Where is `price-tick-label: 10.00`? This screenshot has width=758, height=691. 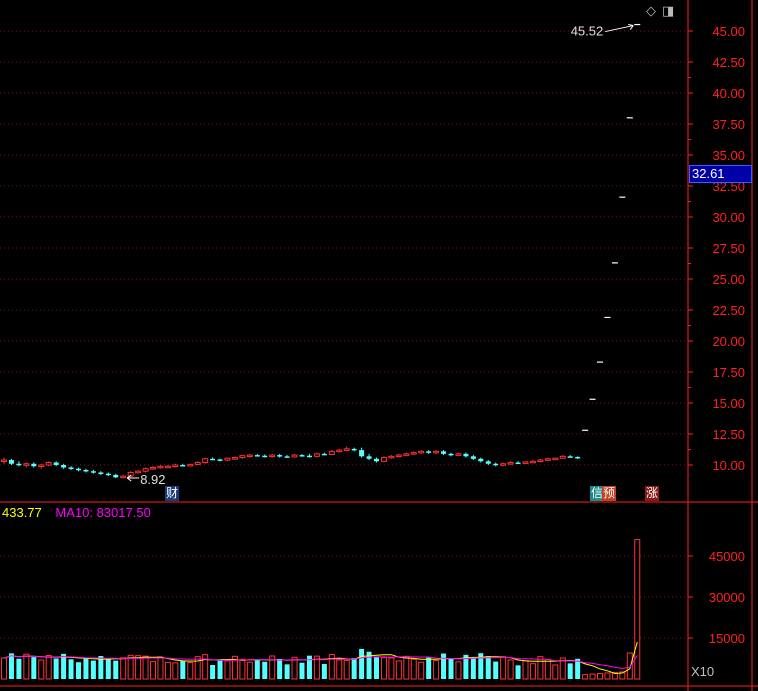 price-tick-label: 10.00 is located at coordinates (728, 465).